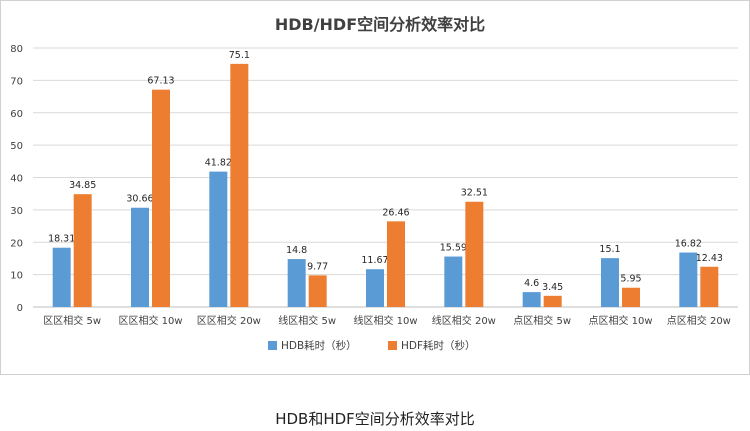 The image size is (750, 431). What do you see at coordinates (688, 244) in the screenshot?
I see `data-label-hdb: 16.82` at bounding box center [688, 244].